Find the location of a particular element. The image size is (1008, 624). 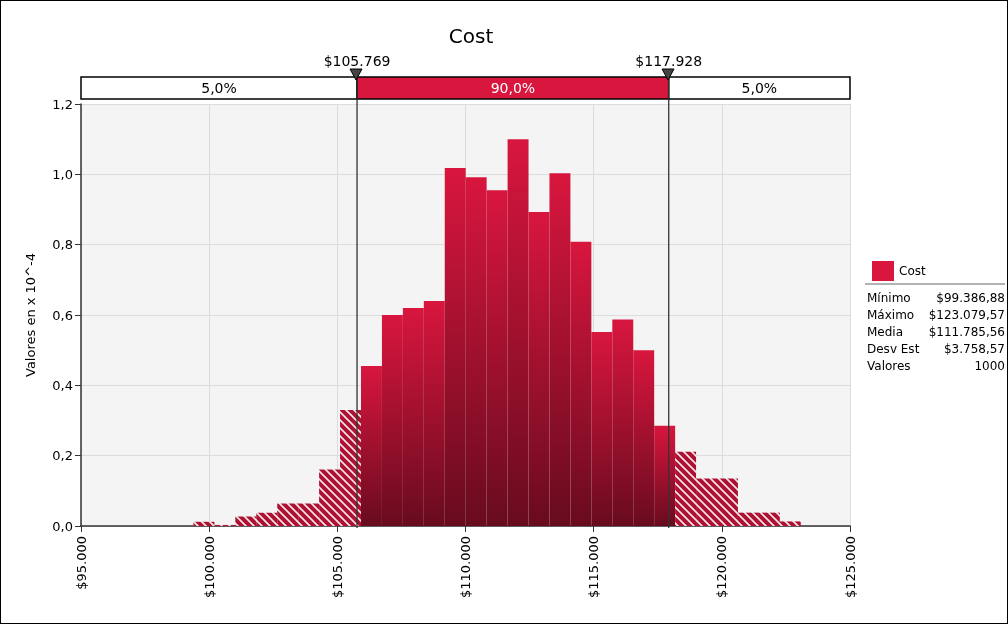

x-tick-label: $125.000 is located at coordinates (850, 567).